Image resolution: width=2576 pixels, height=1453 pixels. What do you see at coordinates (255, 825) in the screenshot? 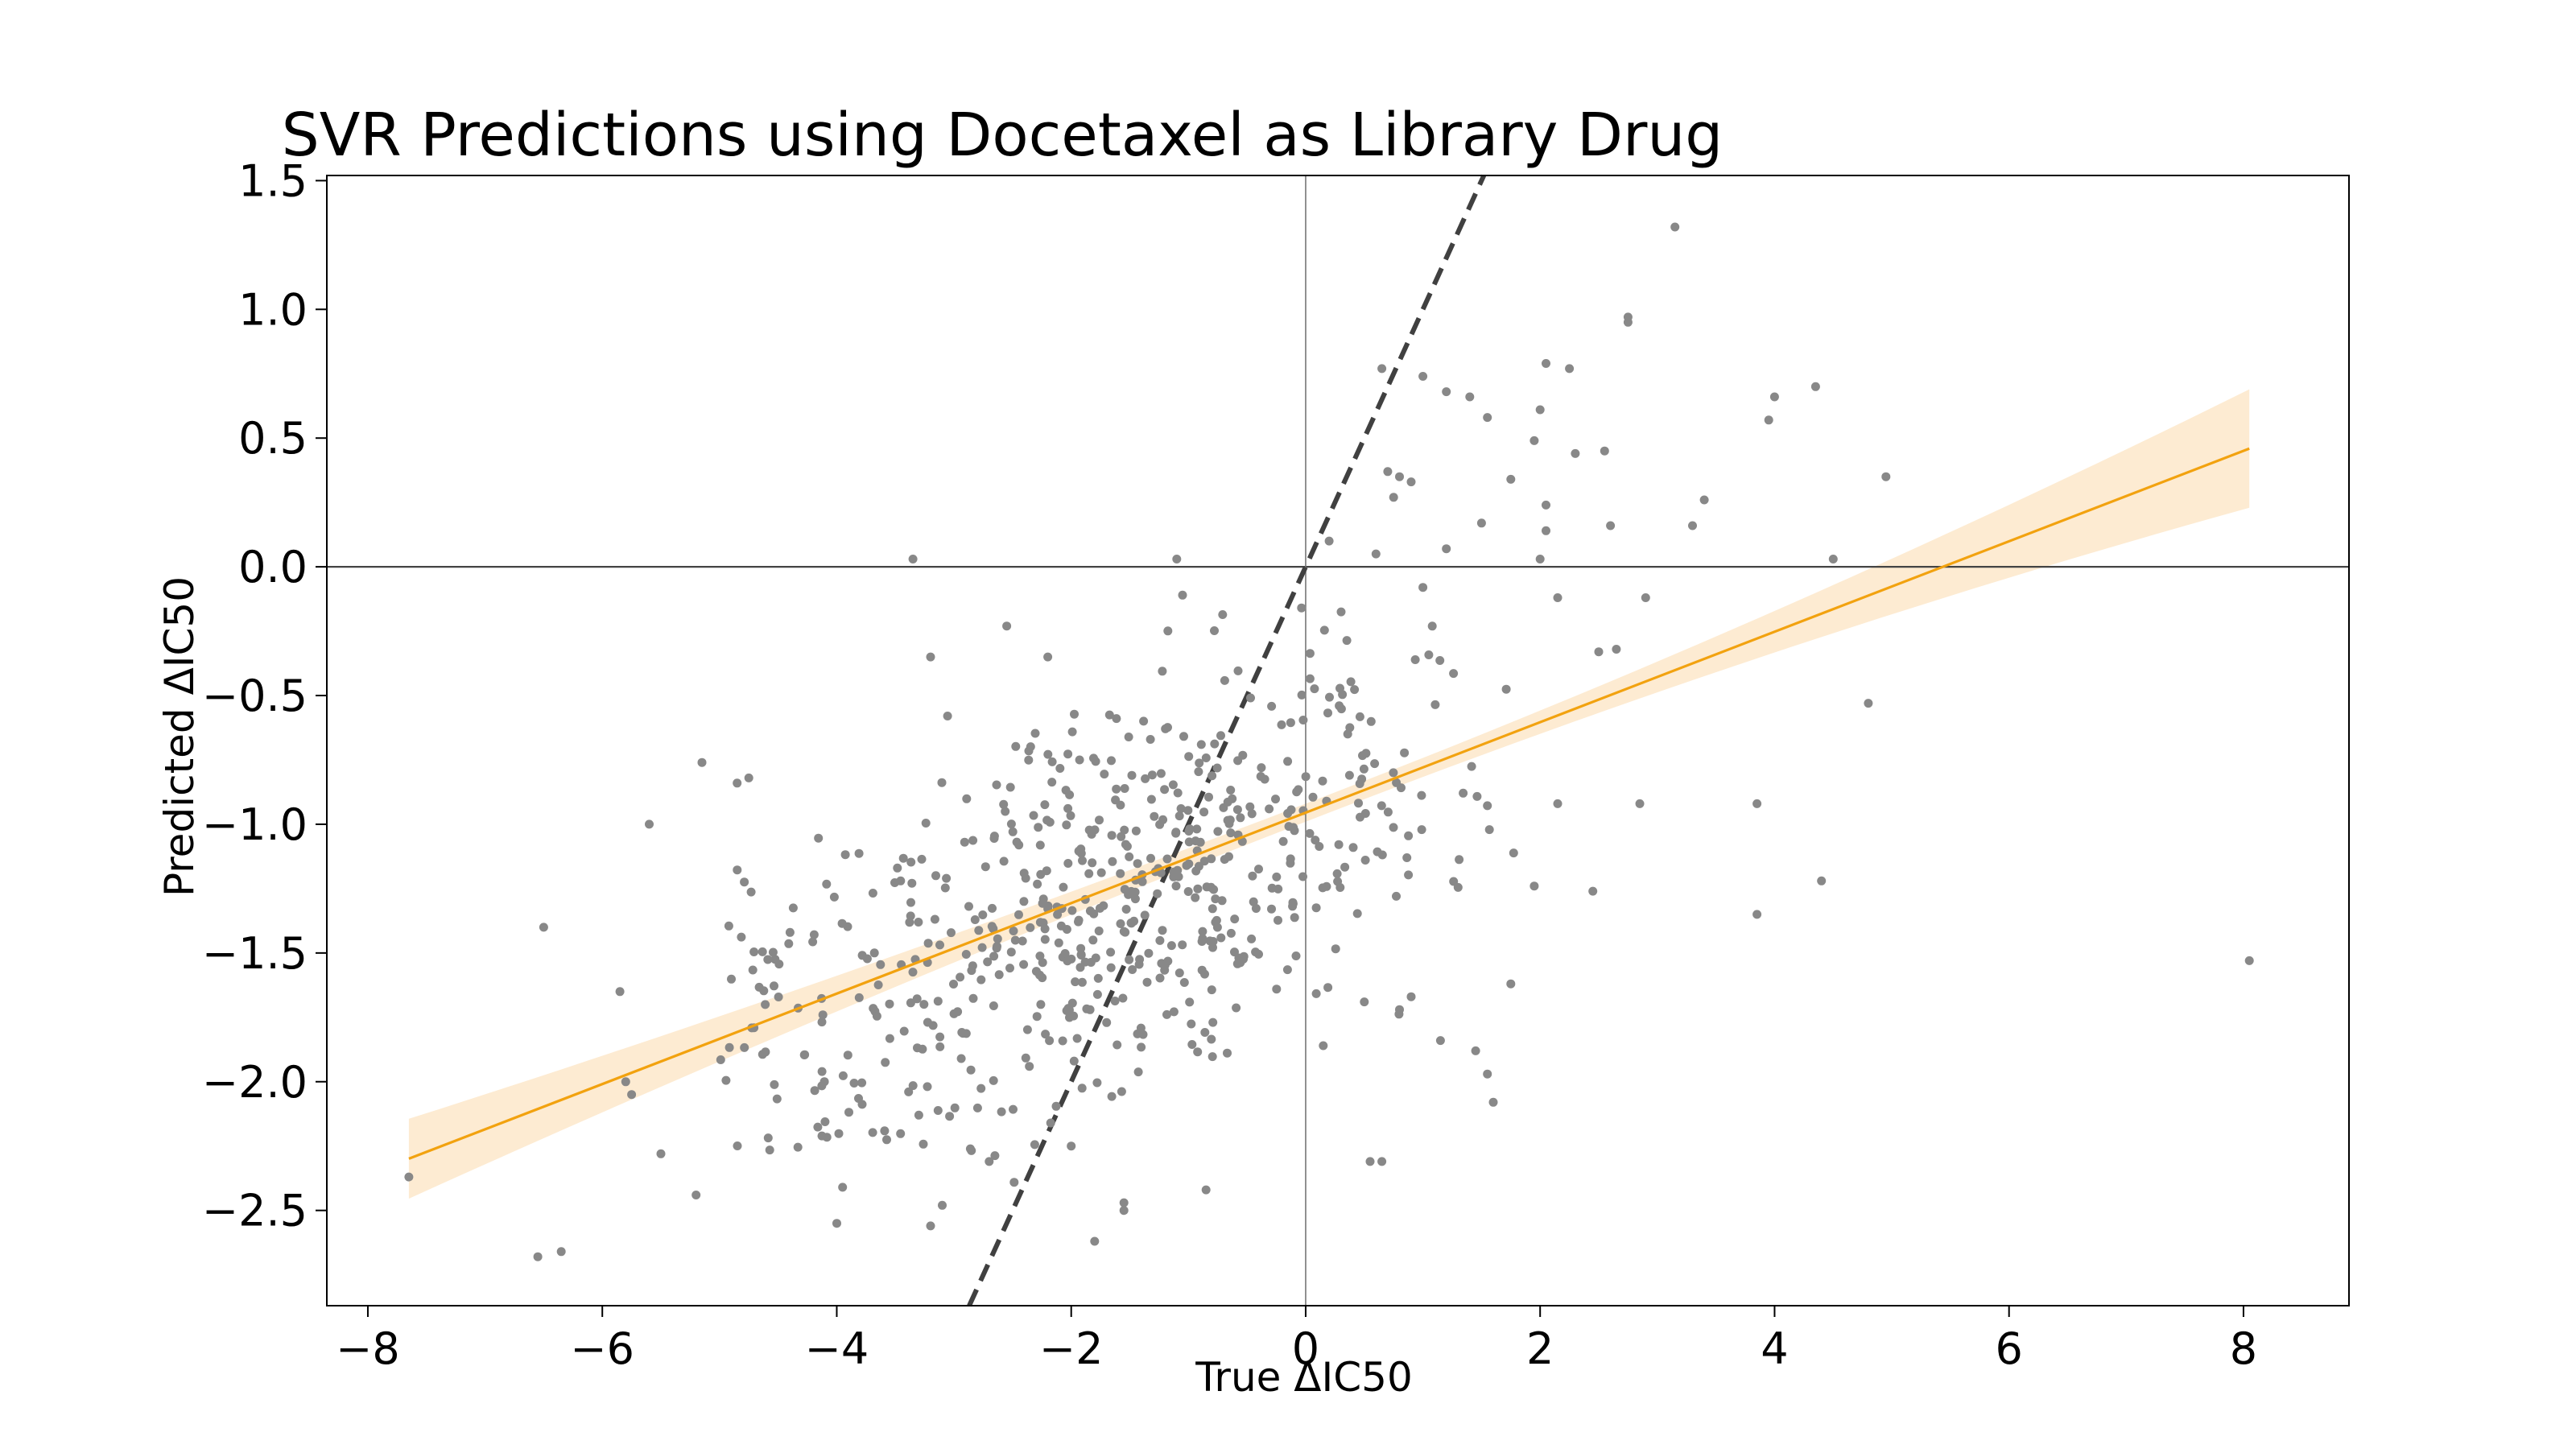
I see `y-tick-label: −1.0` at bounding box center [255, 825].